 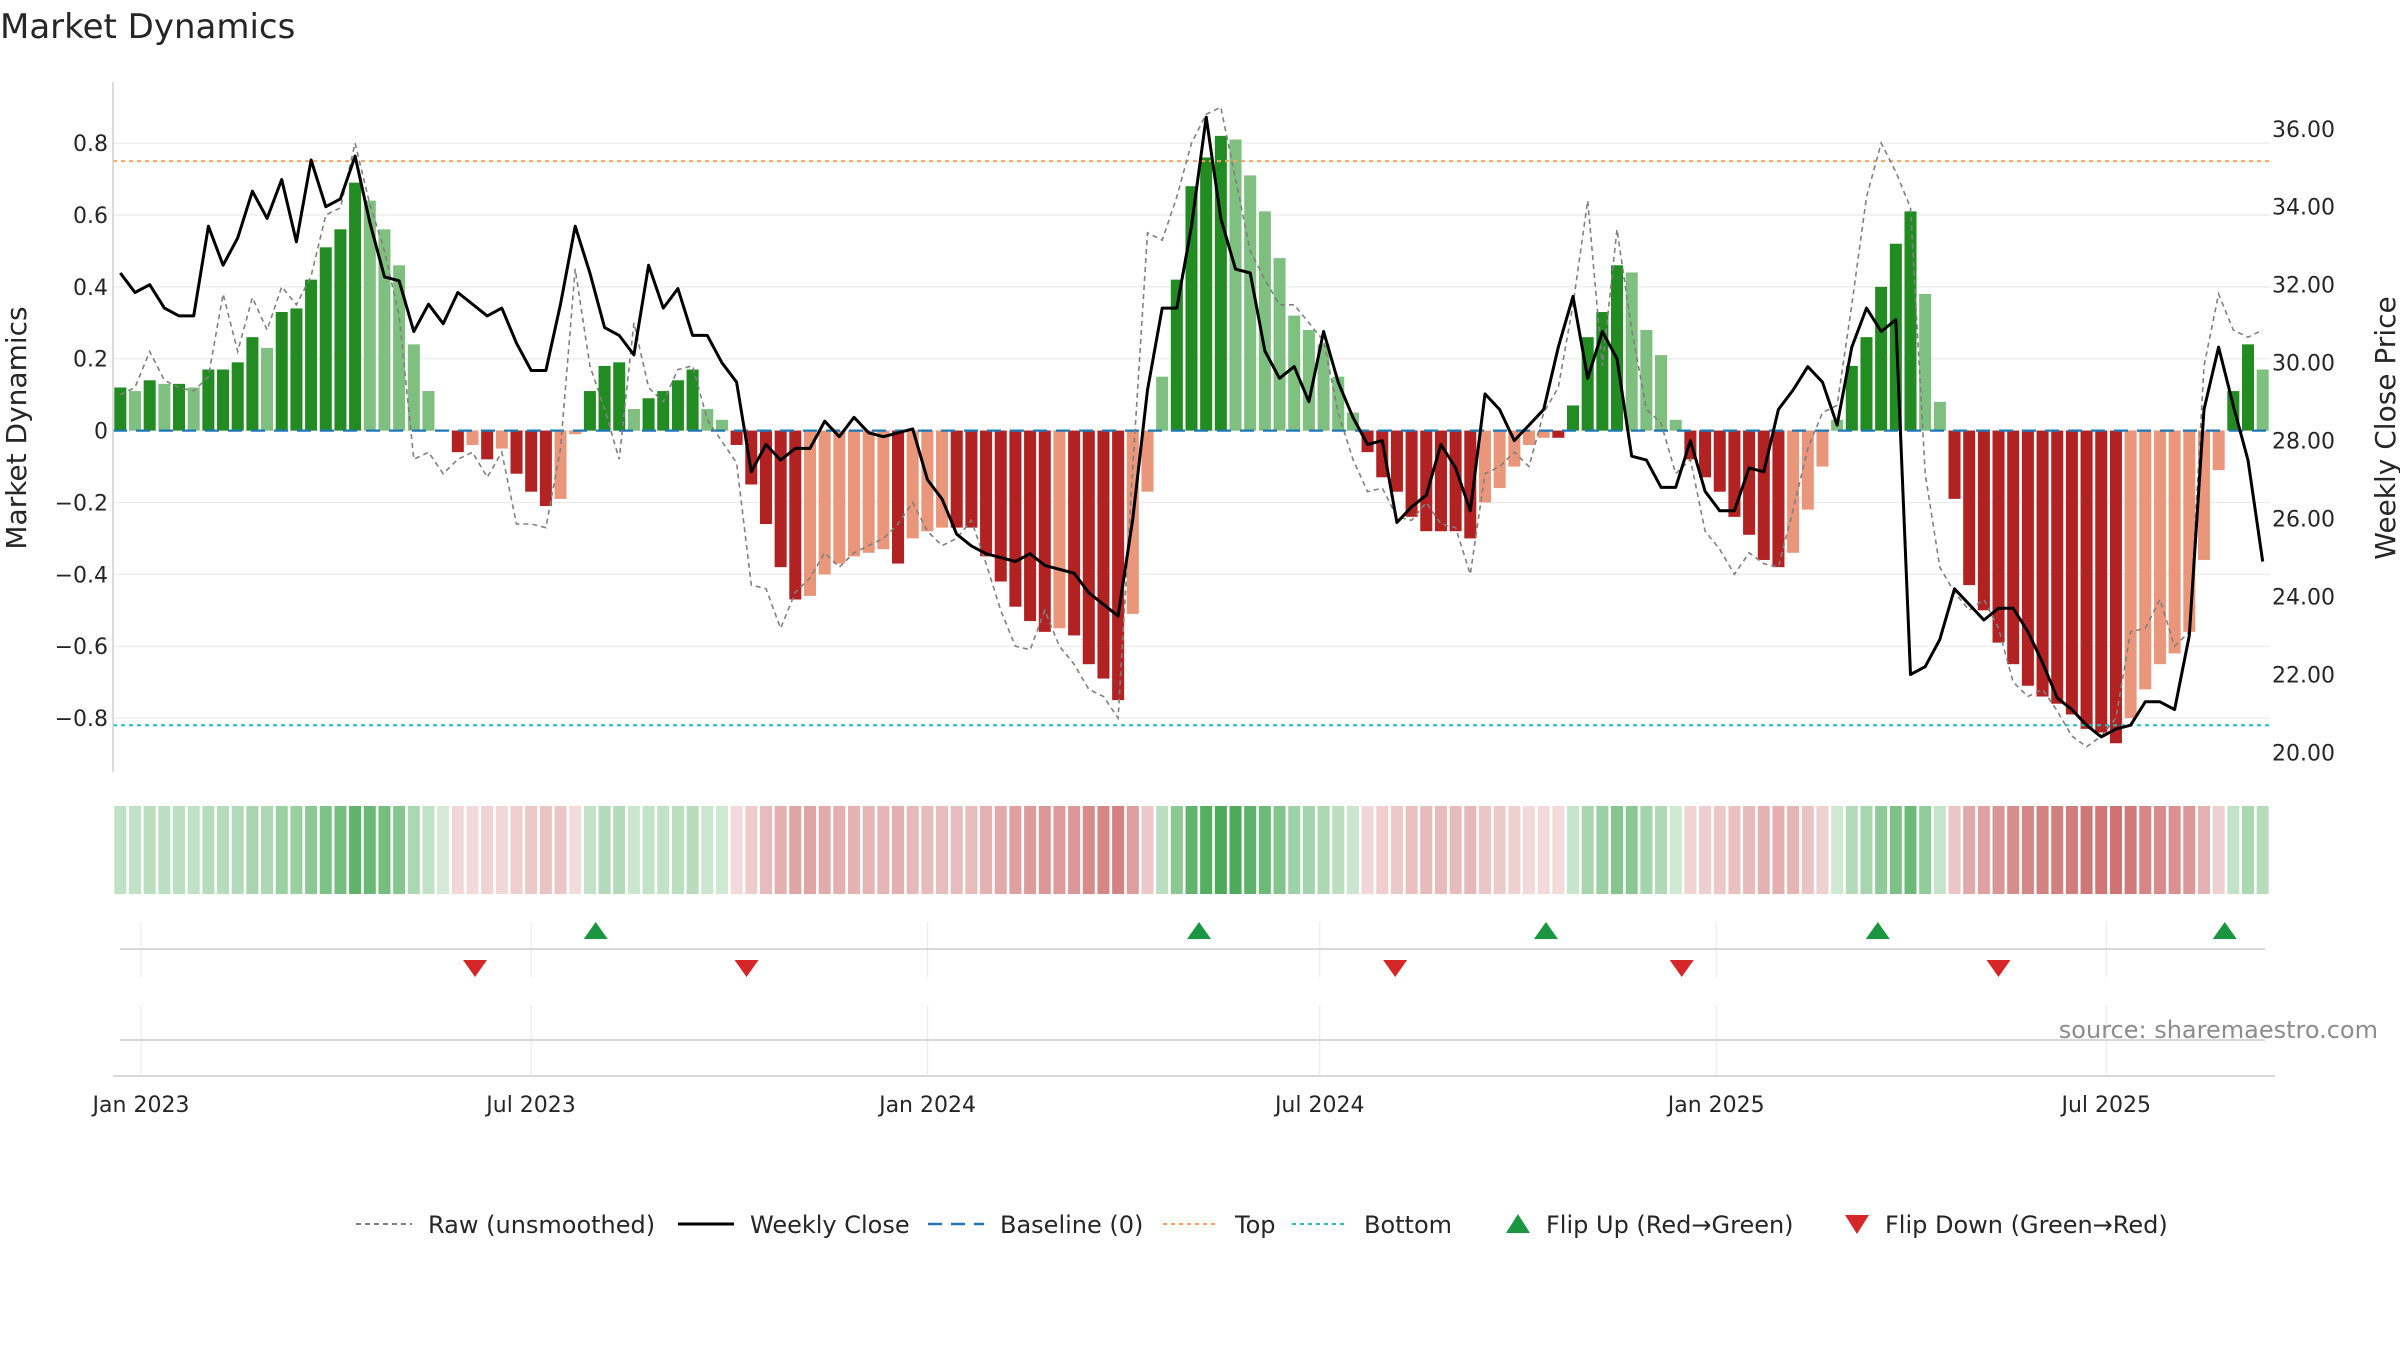 What do you see at coordinates (1319, 1105) in the screenshot?
I see `date-tick-label: Jul 2024` at bounding box center [1319, 1105].